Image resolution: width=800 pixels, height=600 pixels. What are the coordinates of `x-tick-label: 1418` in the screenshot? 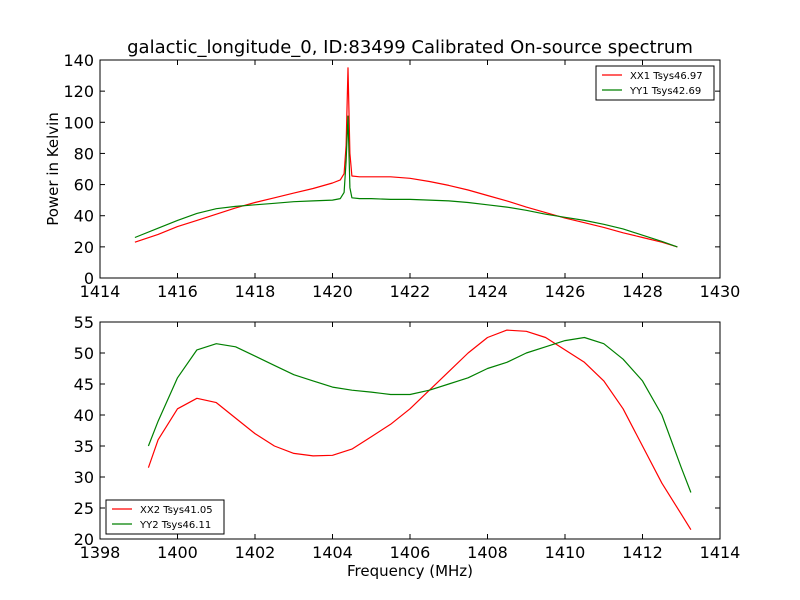 It's located at (255, 291).